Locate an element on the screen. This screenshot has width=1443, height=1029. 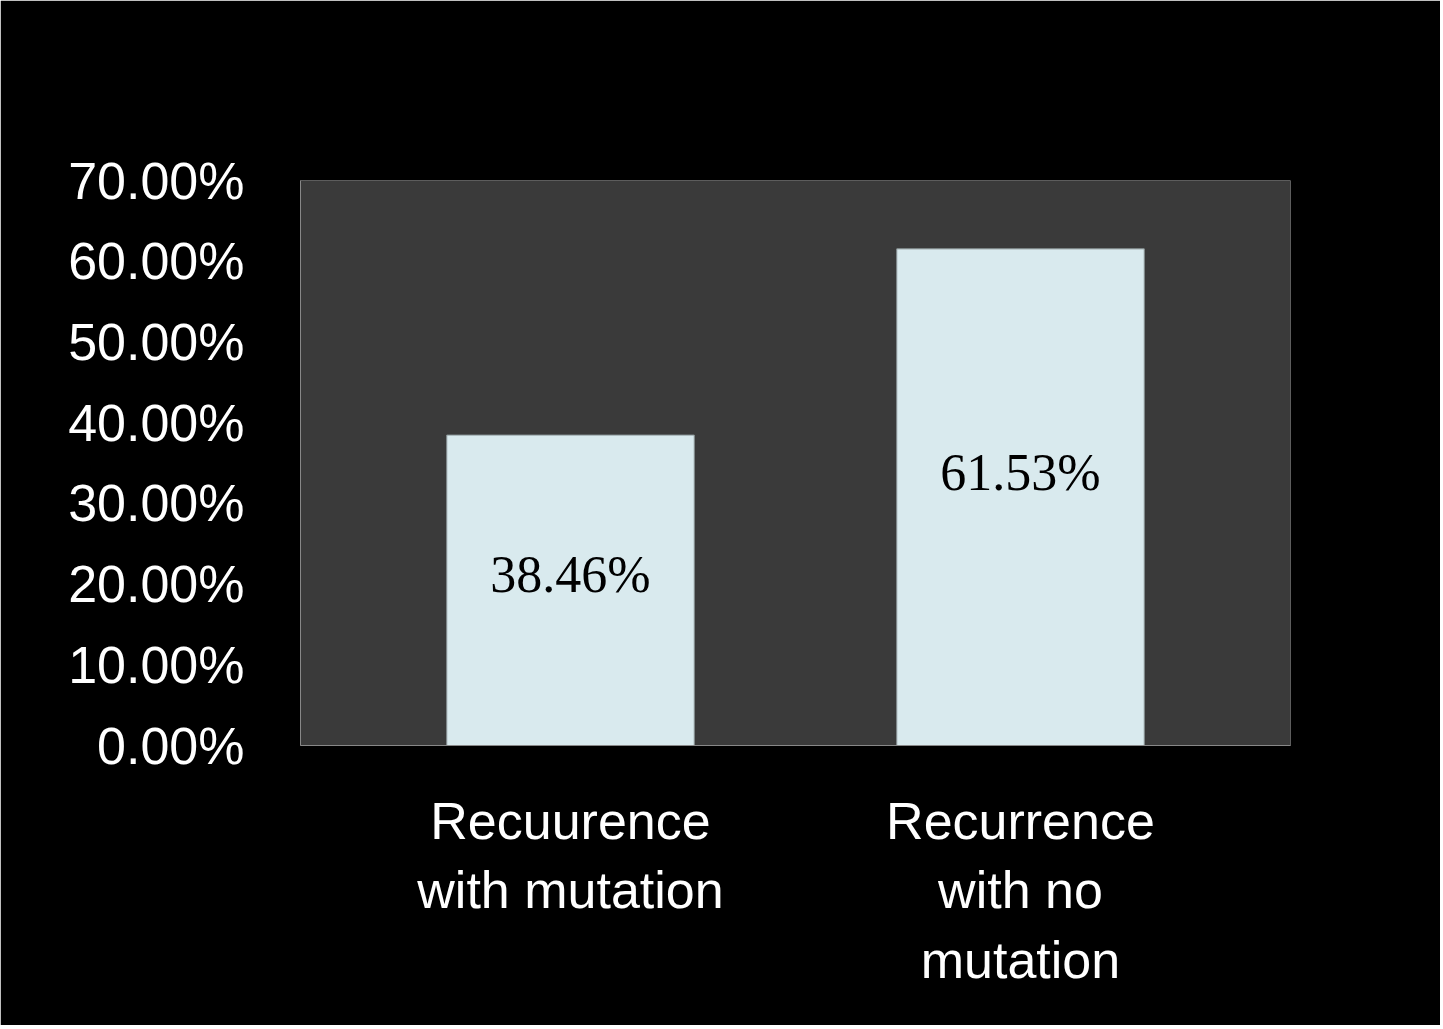
y-tick-label: 10.00% is located at coordinates (156, 664).